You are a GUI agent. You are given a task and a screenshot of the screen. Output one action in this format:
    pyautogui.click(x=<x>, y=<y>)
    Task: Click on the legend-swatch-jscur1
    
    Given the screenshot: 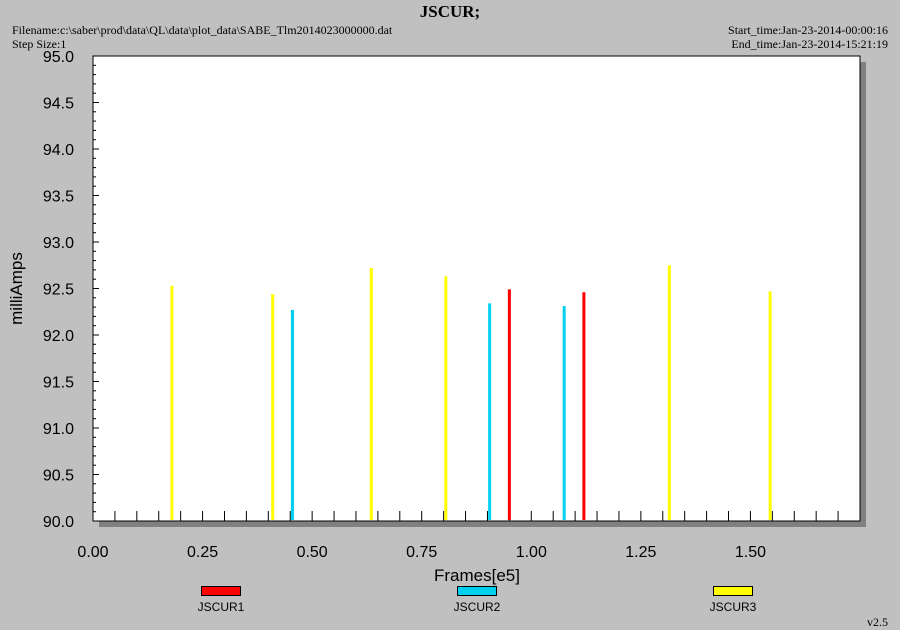 What is the action you would take?
    pyautogui.click(x=221, y=591)
    